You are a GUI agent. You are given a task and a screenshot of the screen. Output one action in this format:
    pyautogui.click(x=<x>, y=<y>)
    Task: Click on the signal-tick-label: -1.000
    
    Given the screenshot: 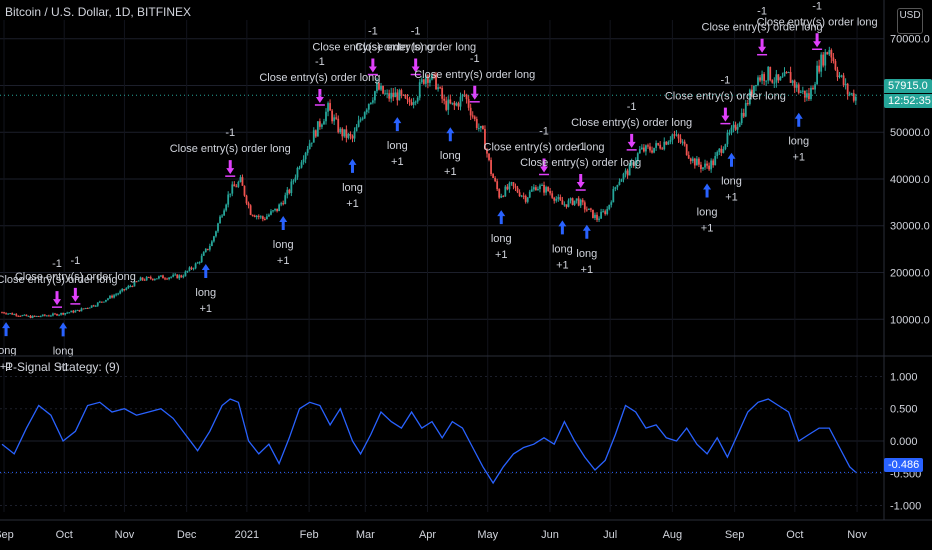 What is the action you would take?
    pyautogui.click(x=905, y=507)
    